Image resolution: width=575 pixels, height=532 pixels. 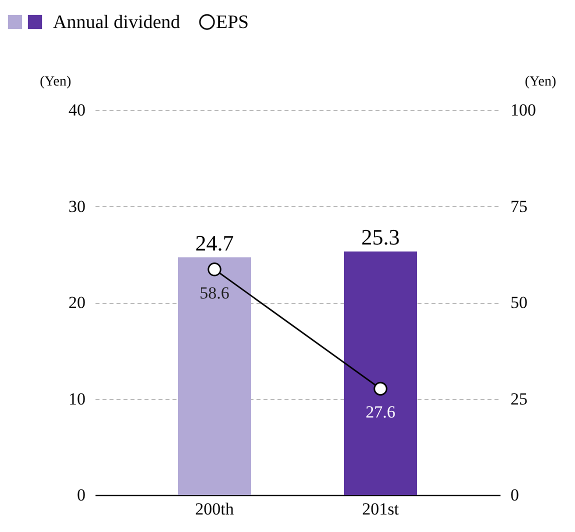 What do you see at coordinates (81, 495) in the screenshot?
I see `y-tick-label: 0` at bounding box center [81, 495].